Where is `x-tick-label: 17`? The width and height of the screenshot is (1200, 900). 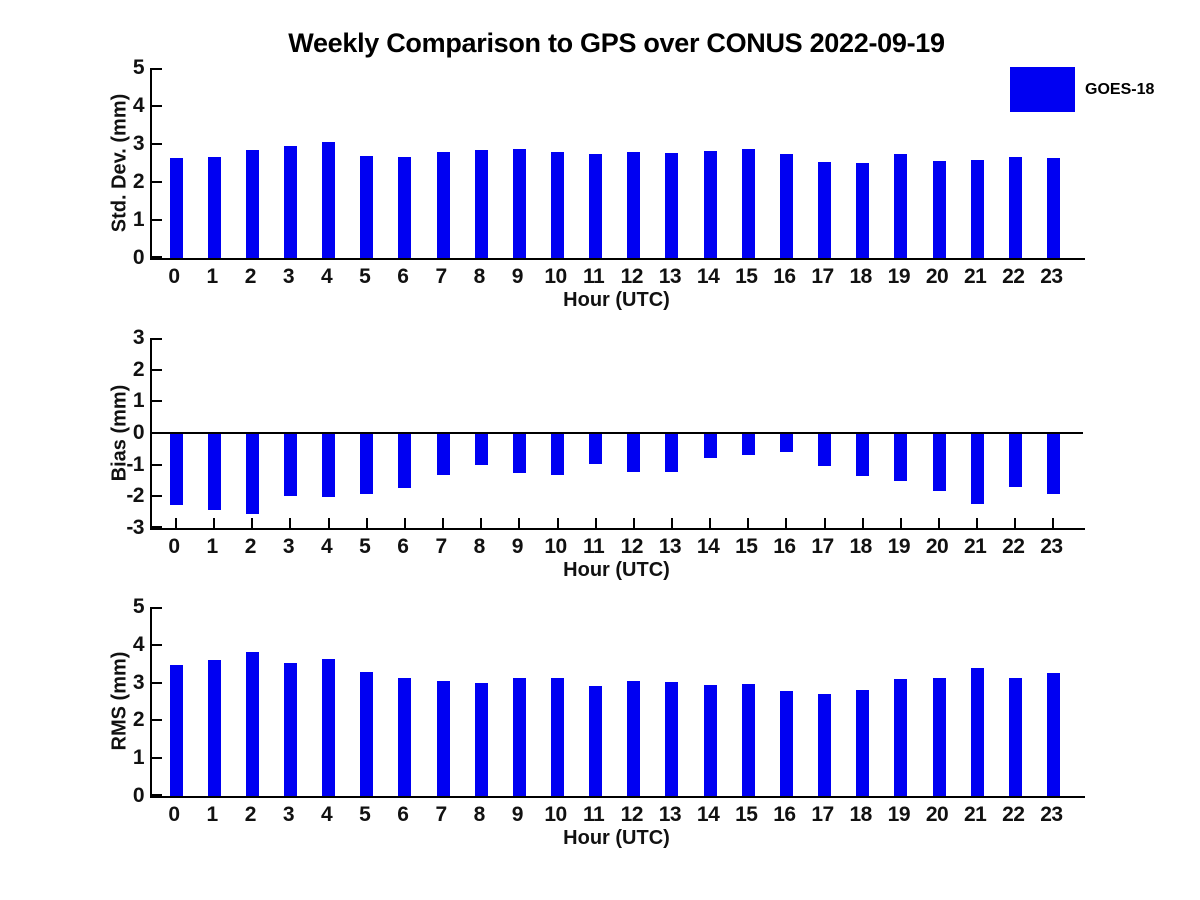
x-tick-label: 17 is located at coordinates (822, 546).